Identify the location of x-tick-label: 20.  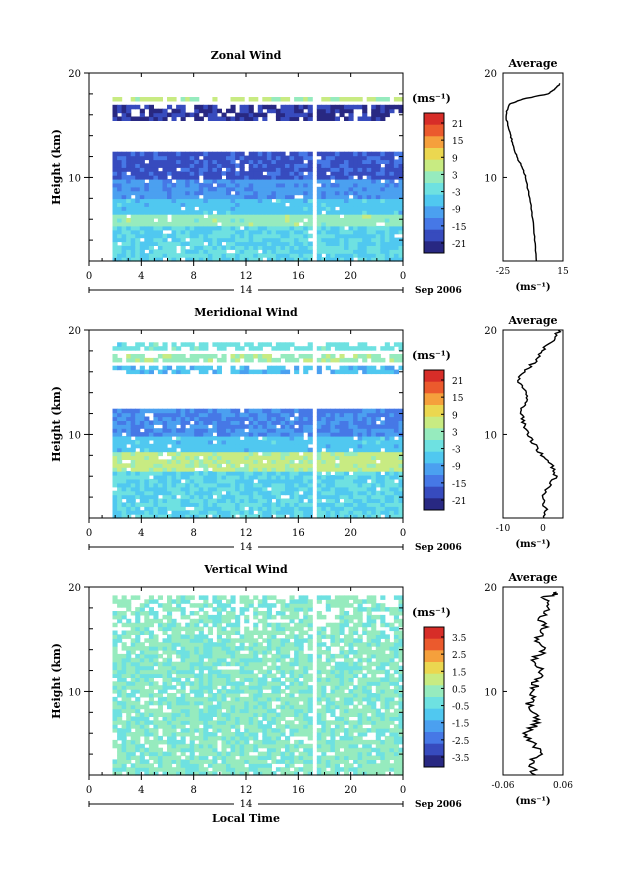
(350, 276).